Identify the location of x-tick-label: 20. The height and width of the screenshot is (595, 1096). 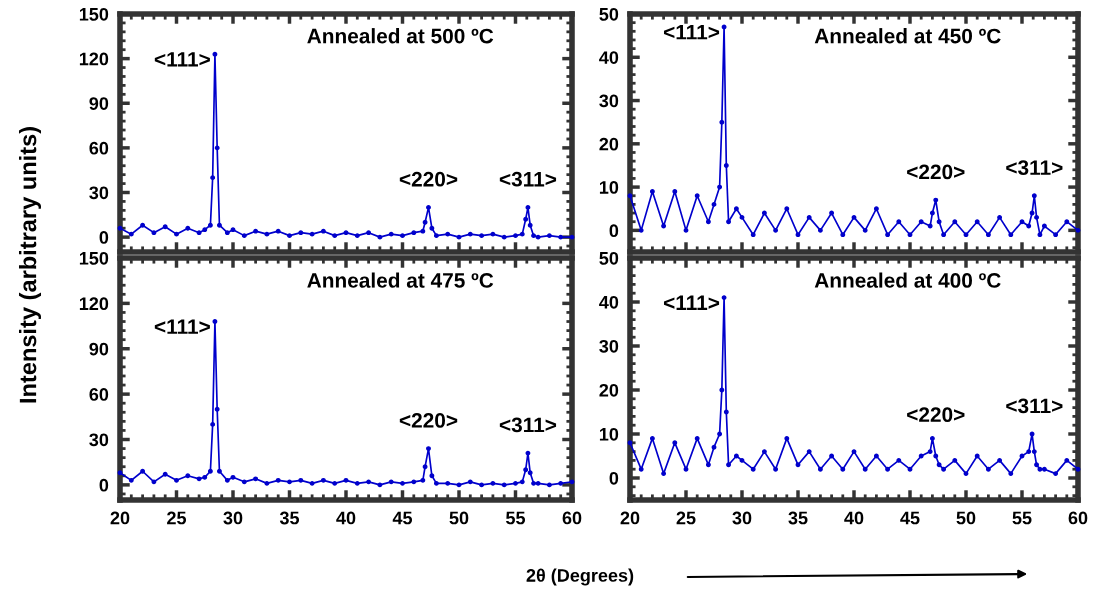
(630, 518).